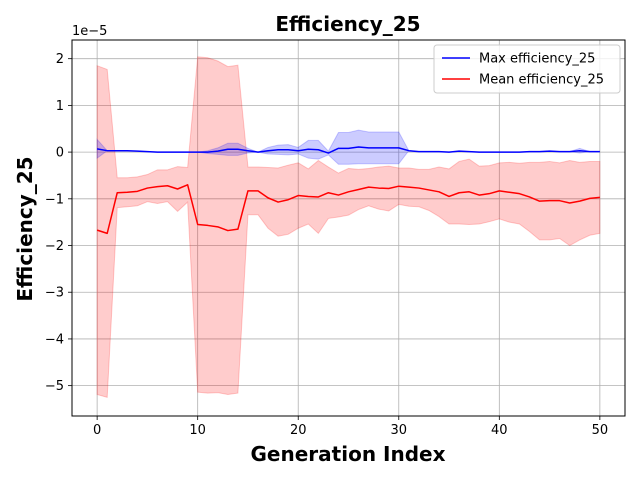  I want to click on y-tick-label: −5, so click(54, 386).